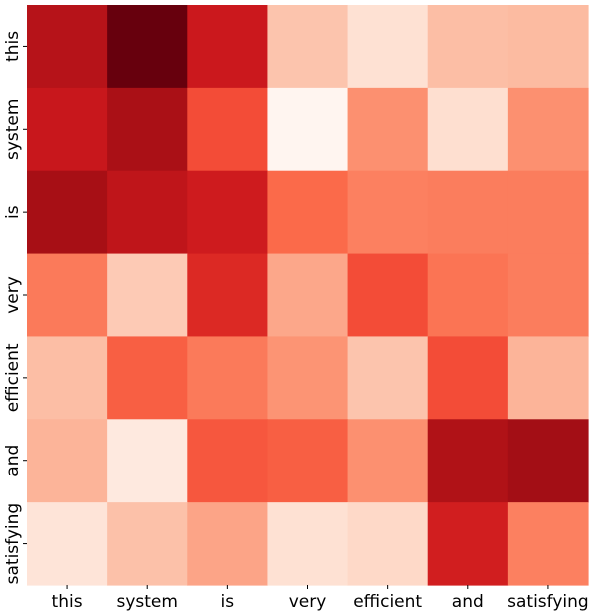 The height and width of the screenshot is (612, 599). Describe the element at coordinates (147, 47) in the screenshot. I see `heatmap-cell-this-system` at that location.